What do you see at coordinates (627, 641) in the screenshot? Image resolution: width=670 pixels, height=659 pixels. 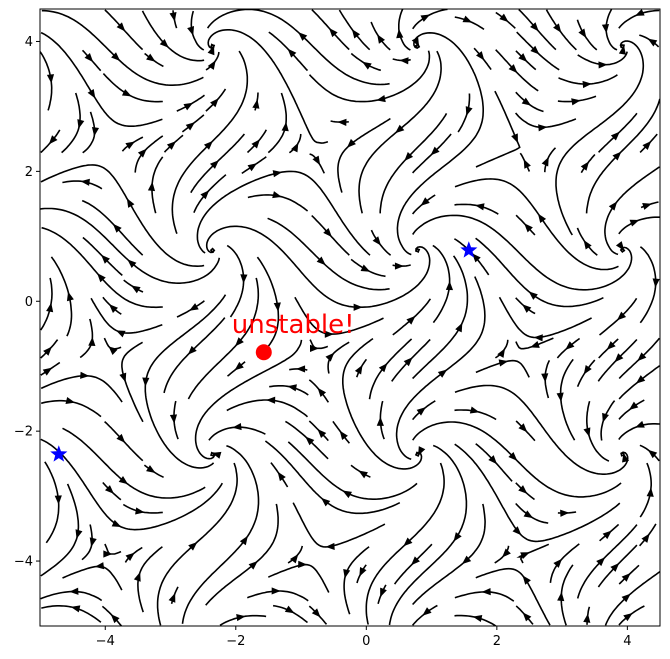 I see `x-tick-label: 4` at bounding box center [627, 641].